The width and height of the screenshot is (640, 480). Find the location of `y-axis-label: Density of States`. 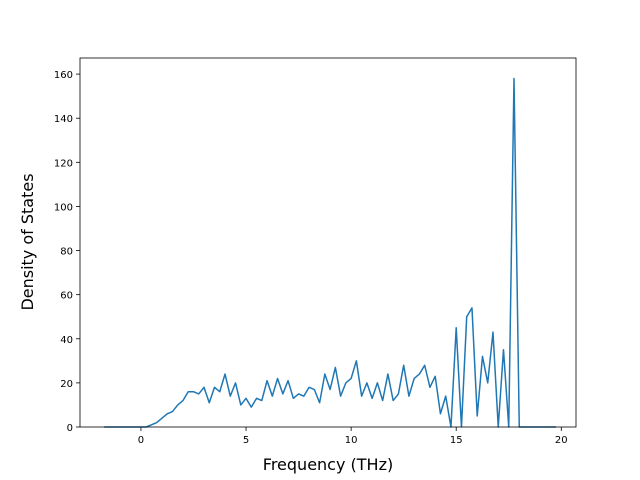

y-axis-label: Density of States is located at coordinates (27, 241).